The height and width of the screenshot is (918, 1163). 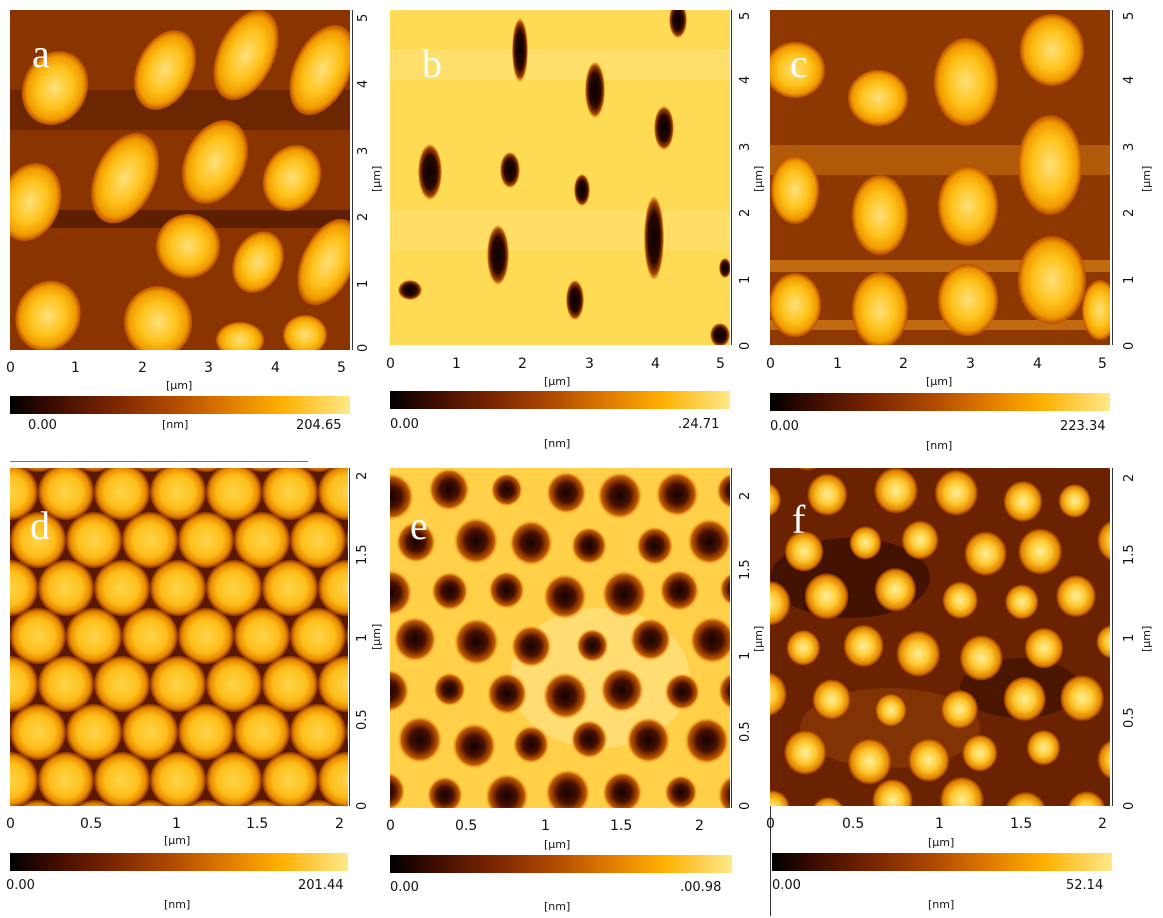 I want to click on colorbar-max-f: 52.14, so click(x=1085, y=885).